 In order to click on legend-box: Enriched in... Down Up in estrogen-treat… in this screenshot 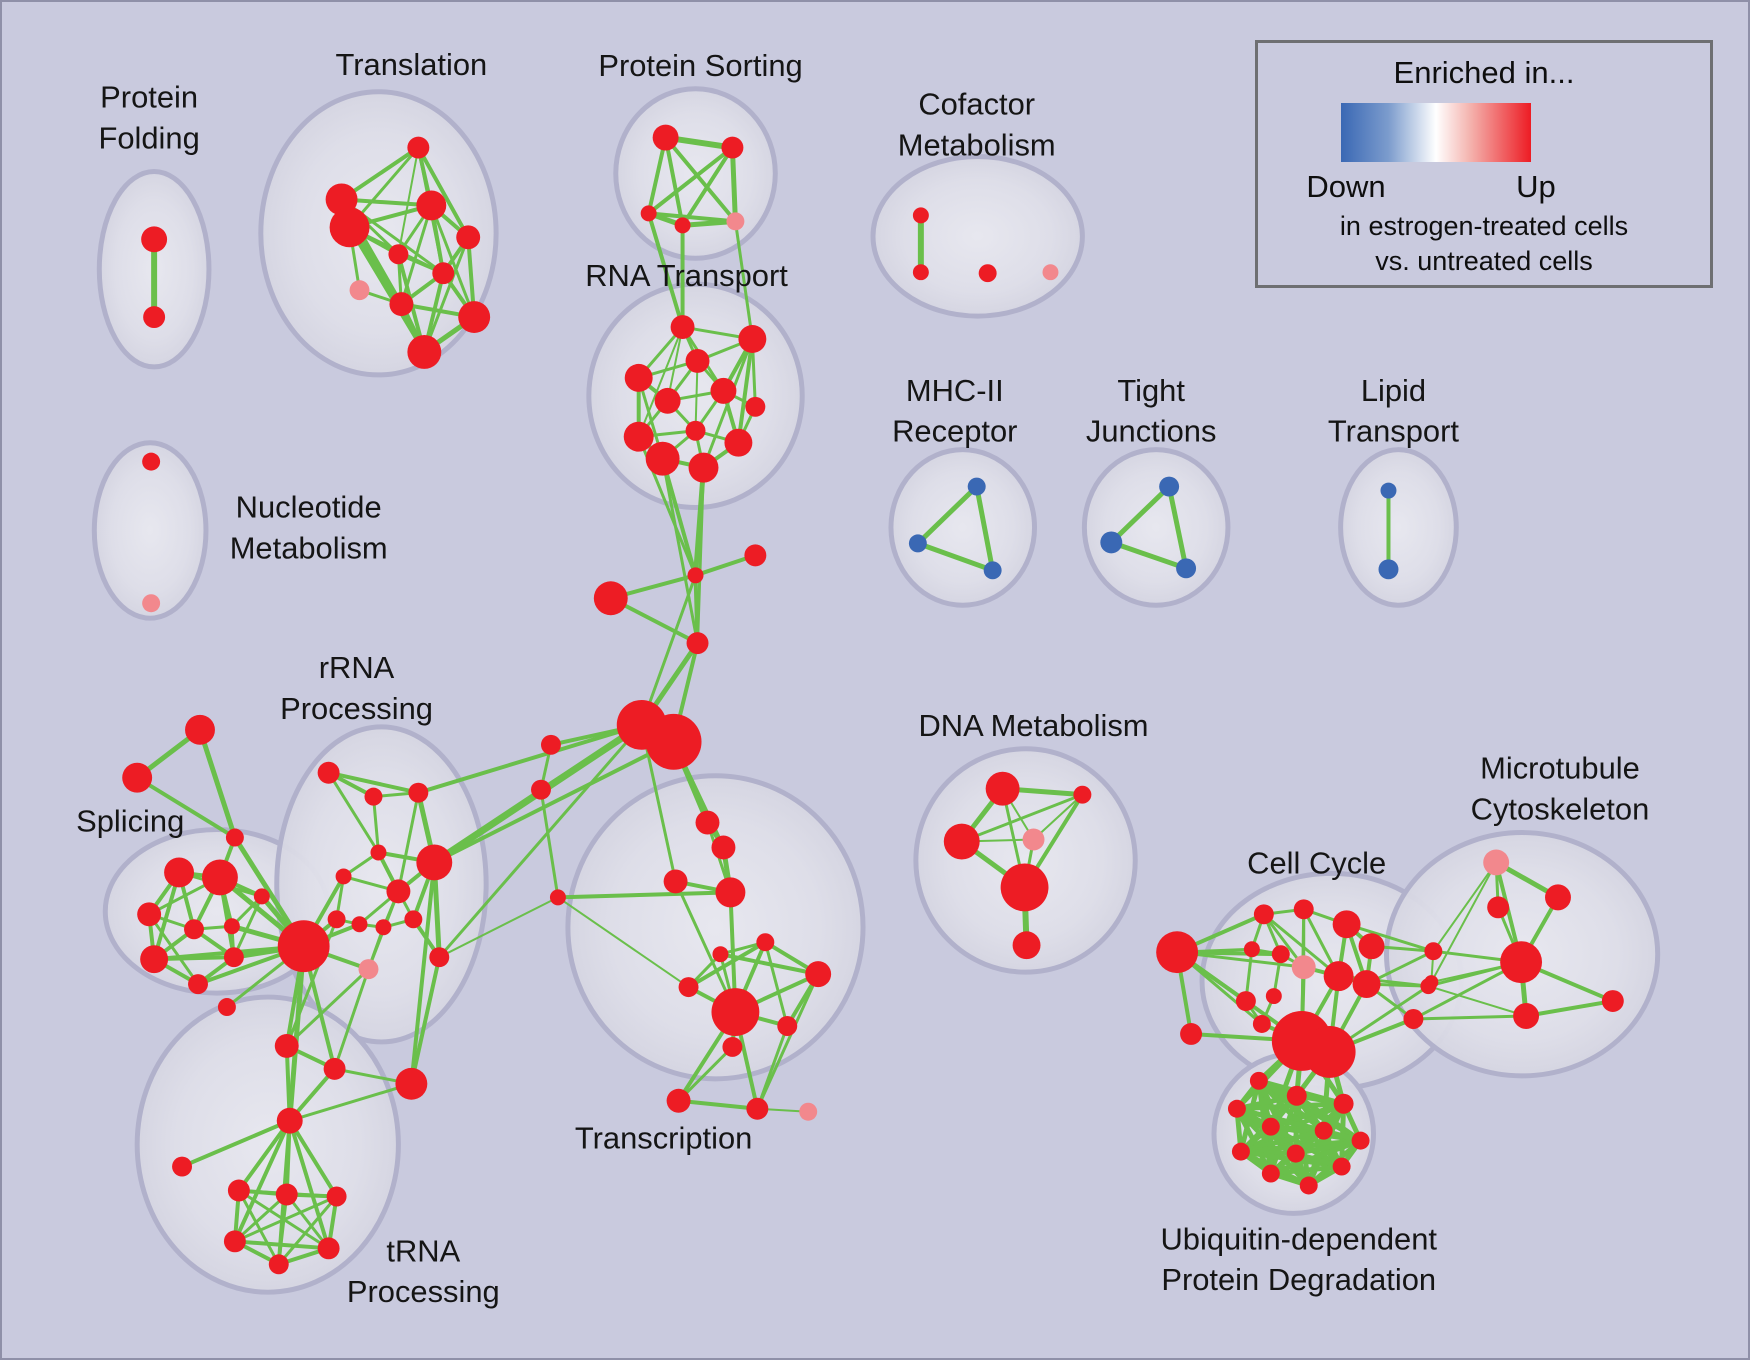, I will do `click(1484, 164)`.